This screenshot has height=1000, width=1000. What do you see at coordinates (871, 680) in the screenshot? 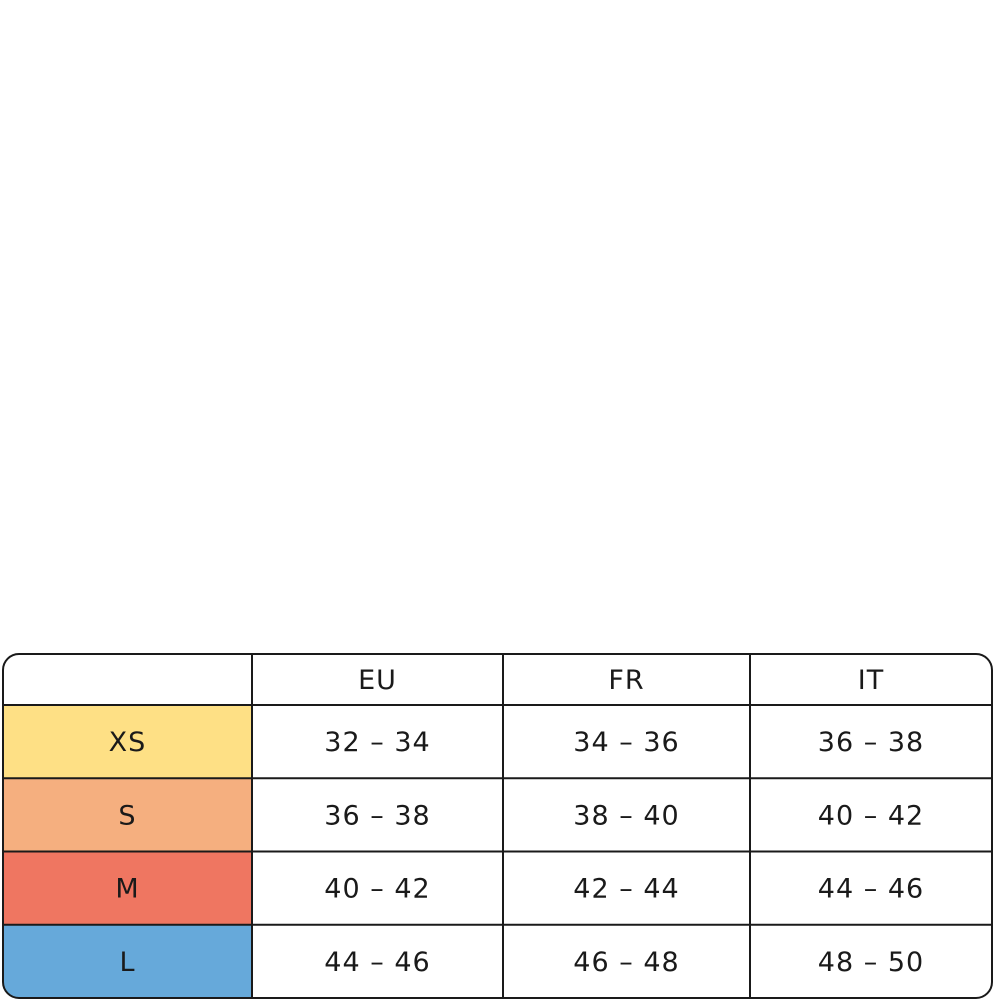
I see `column-header: IT` at bounding box center [871, 680].